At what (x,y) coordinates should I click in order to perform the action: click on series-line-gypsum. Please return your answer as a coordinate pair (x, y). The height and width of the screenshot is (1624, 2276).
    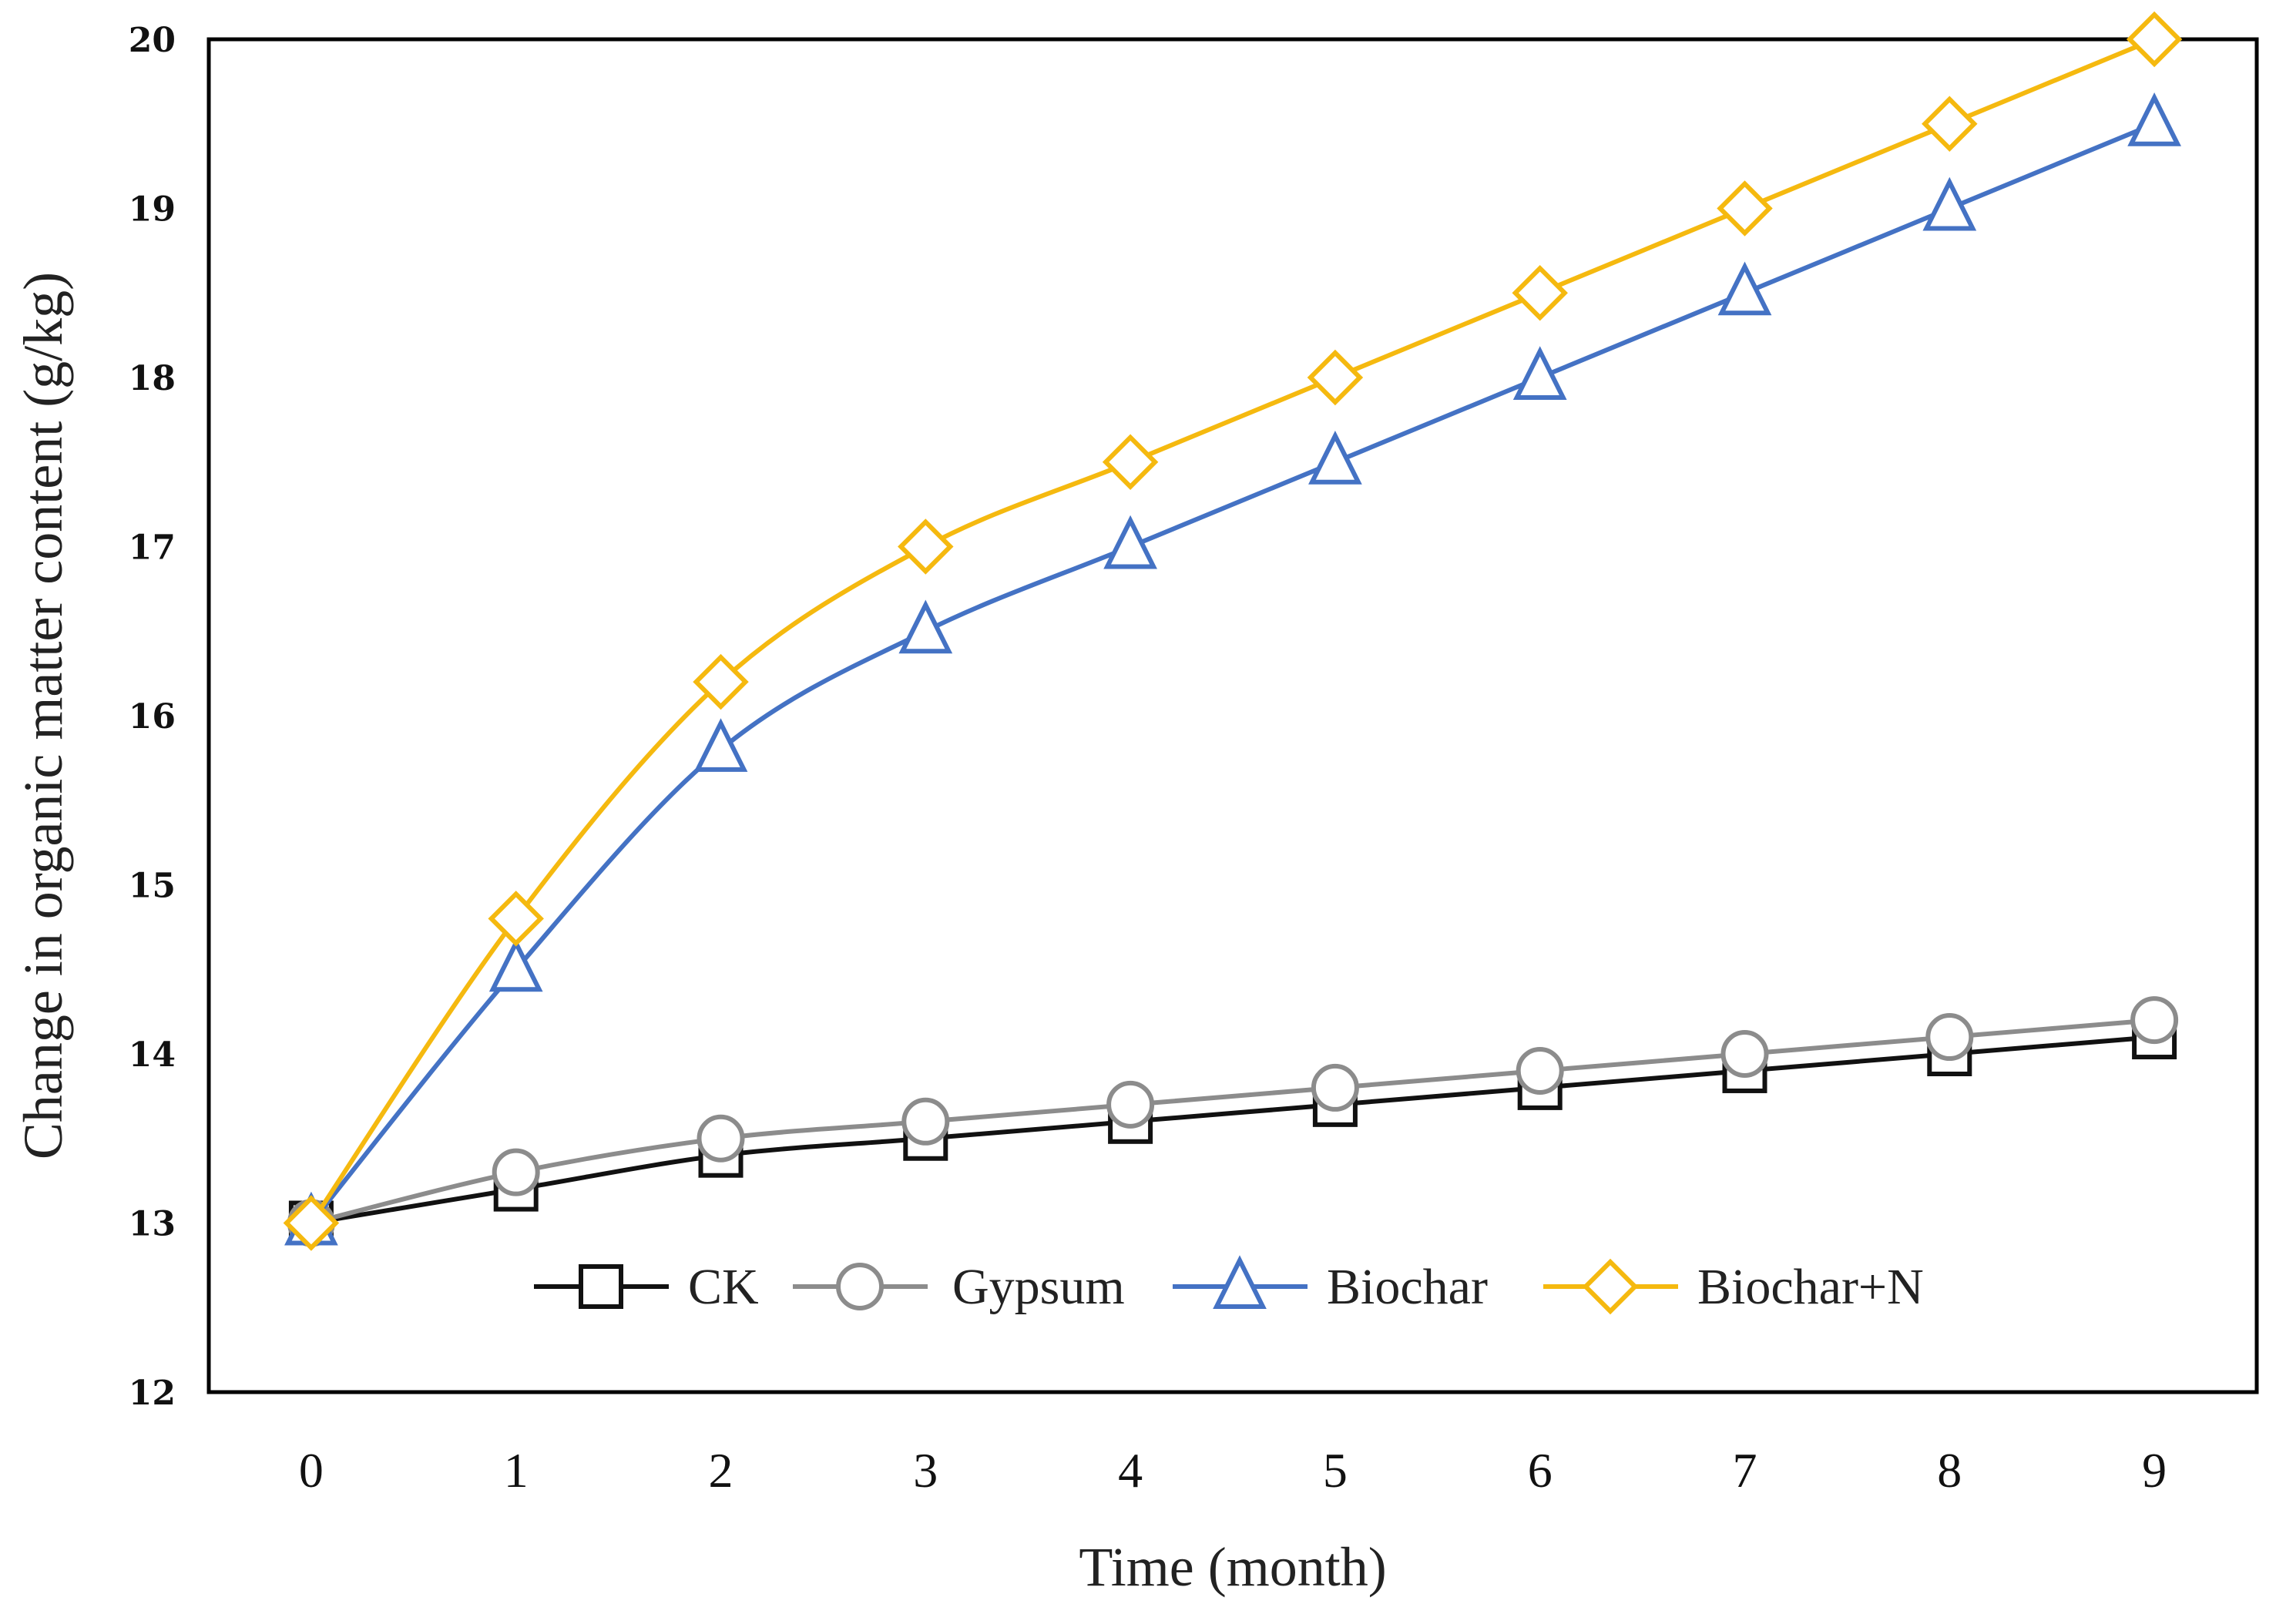
    Looking at the image, I should click on (1233, 1122).